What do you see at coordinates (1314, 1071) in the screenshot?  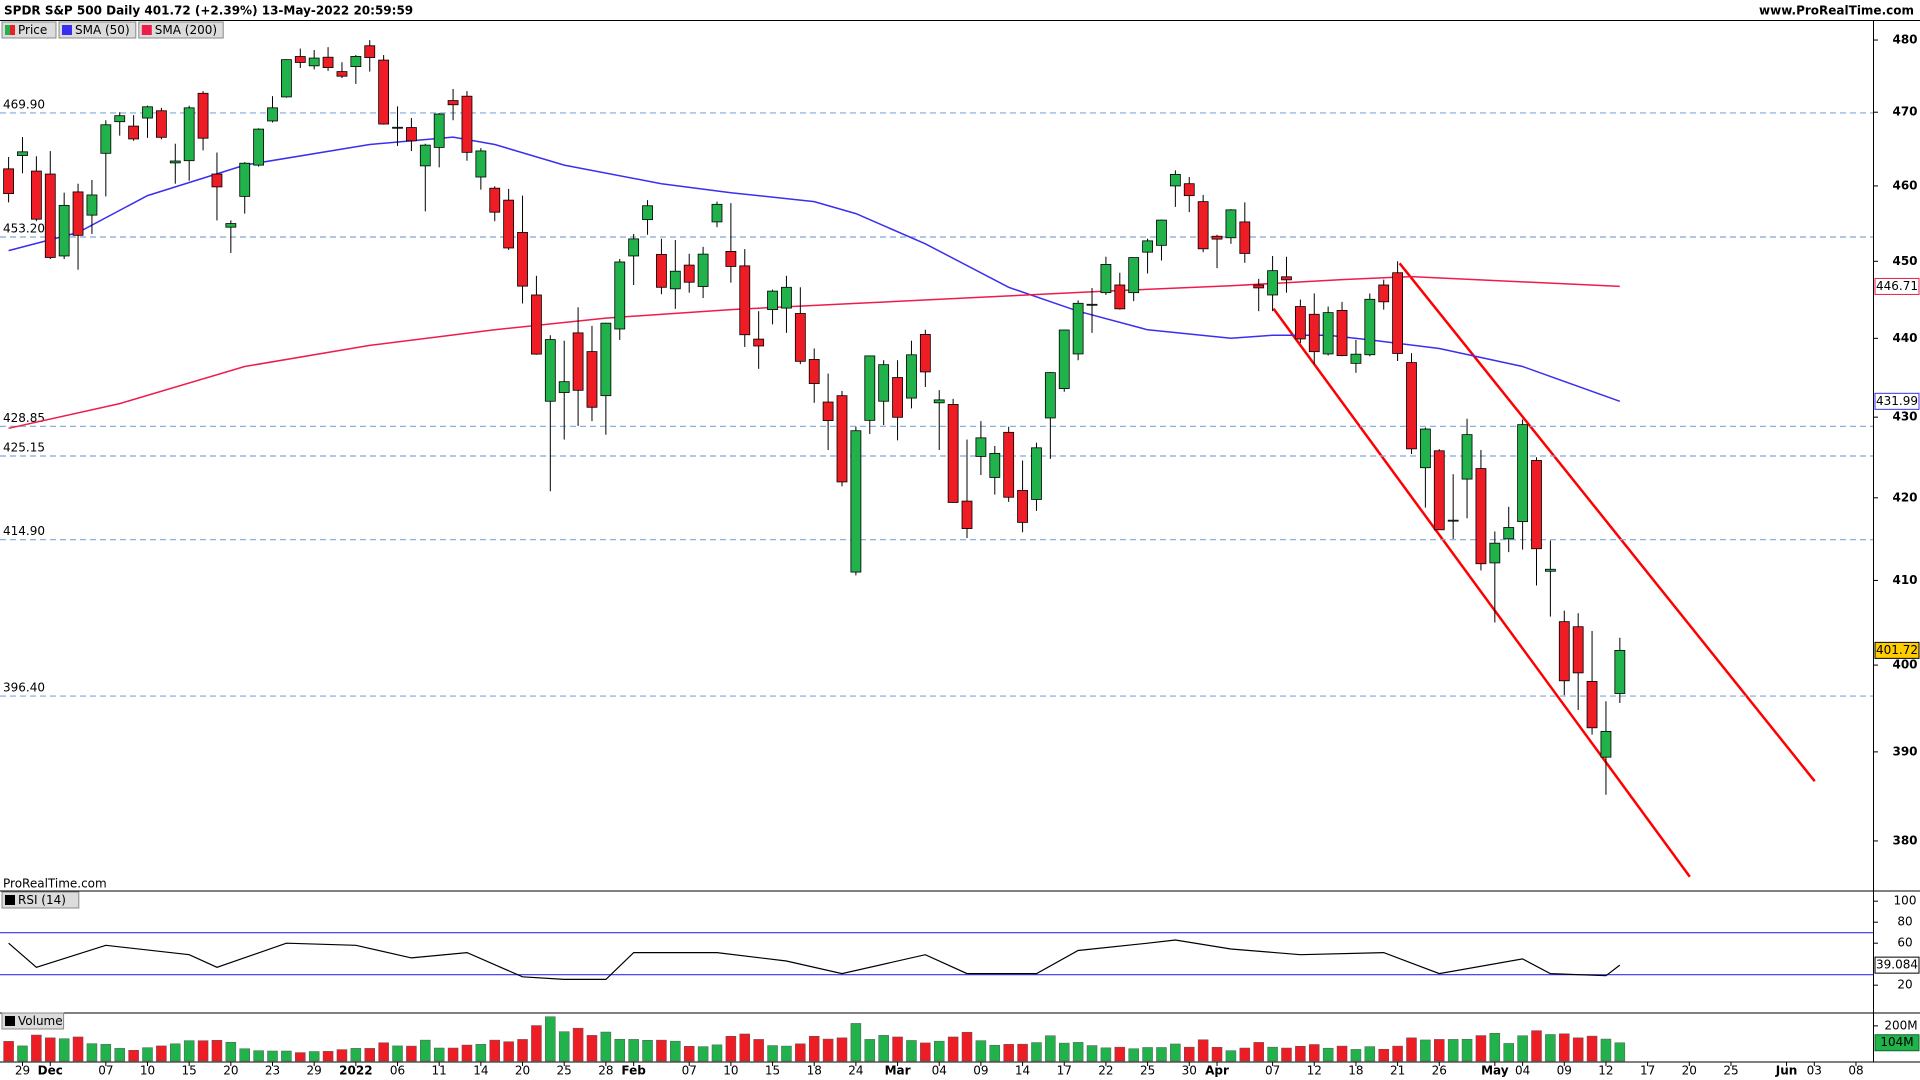 I see `x-tick-label: 12` at bounding box center [1314, 1071].